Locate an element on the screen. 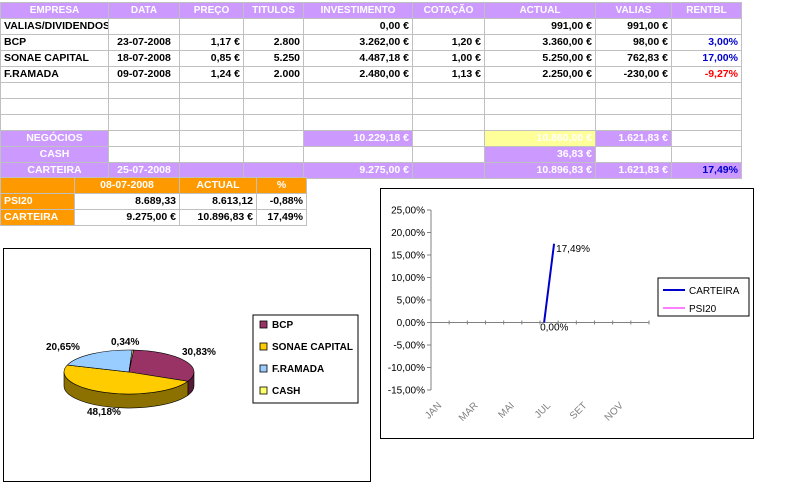 The image size is (797, 492). cell: 1,20 € is located at coordinates (448, 42).